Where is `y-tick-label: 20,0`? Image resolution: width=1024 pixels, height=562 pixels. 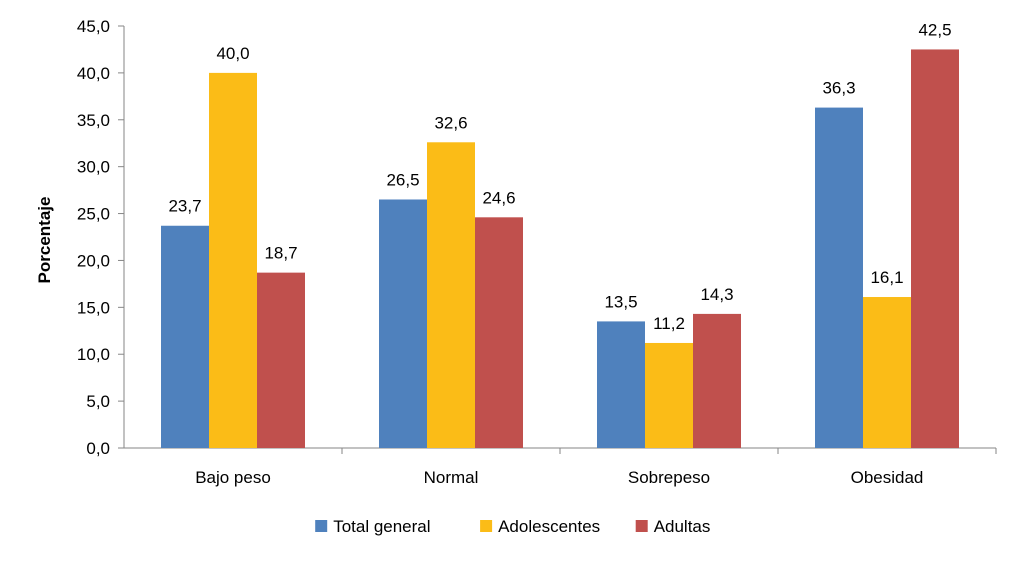
y-tick-label: 20,0 is located at coordinates (93, 260).